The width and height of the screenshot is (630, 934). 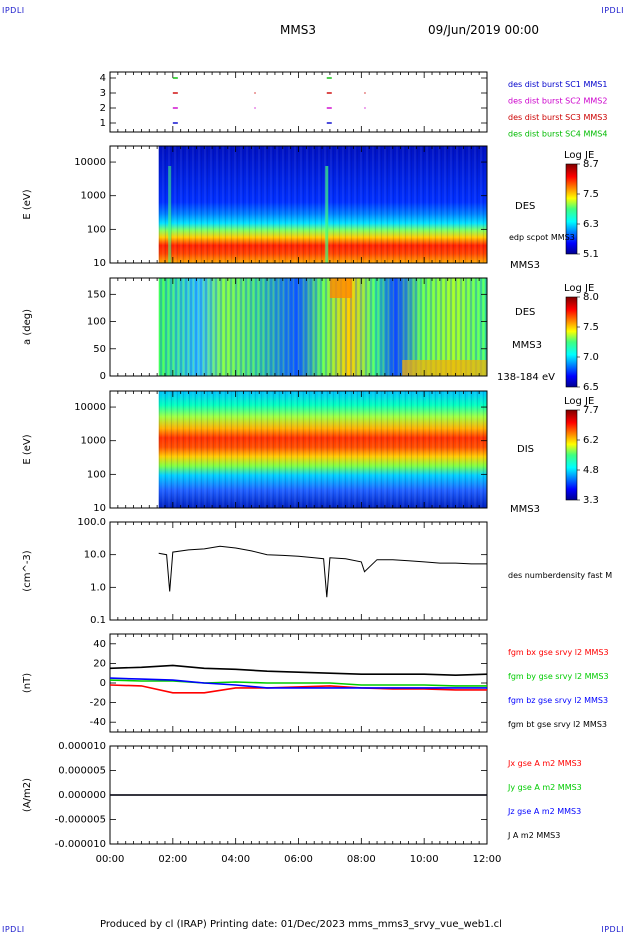 I want to click on current-ylabel: (A/m2), so click(x=27, y=795).